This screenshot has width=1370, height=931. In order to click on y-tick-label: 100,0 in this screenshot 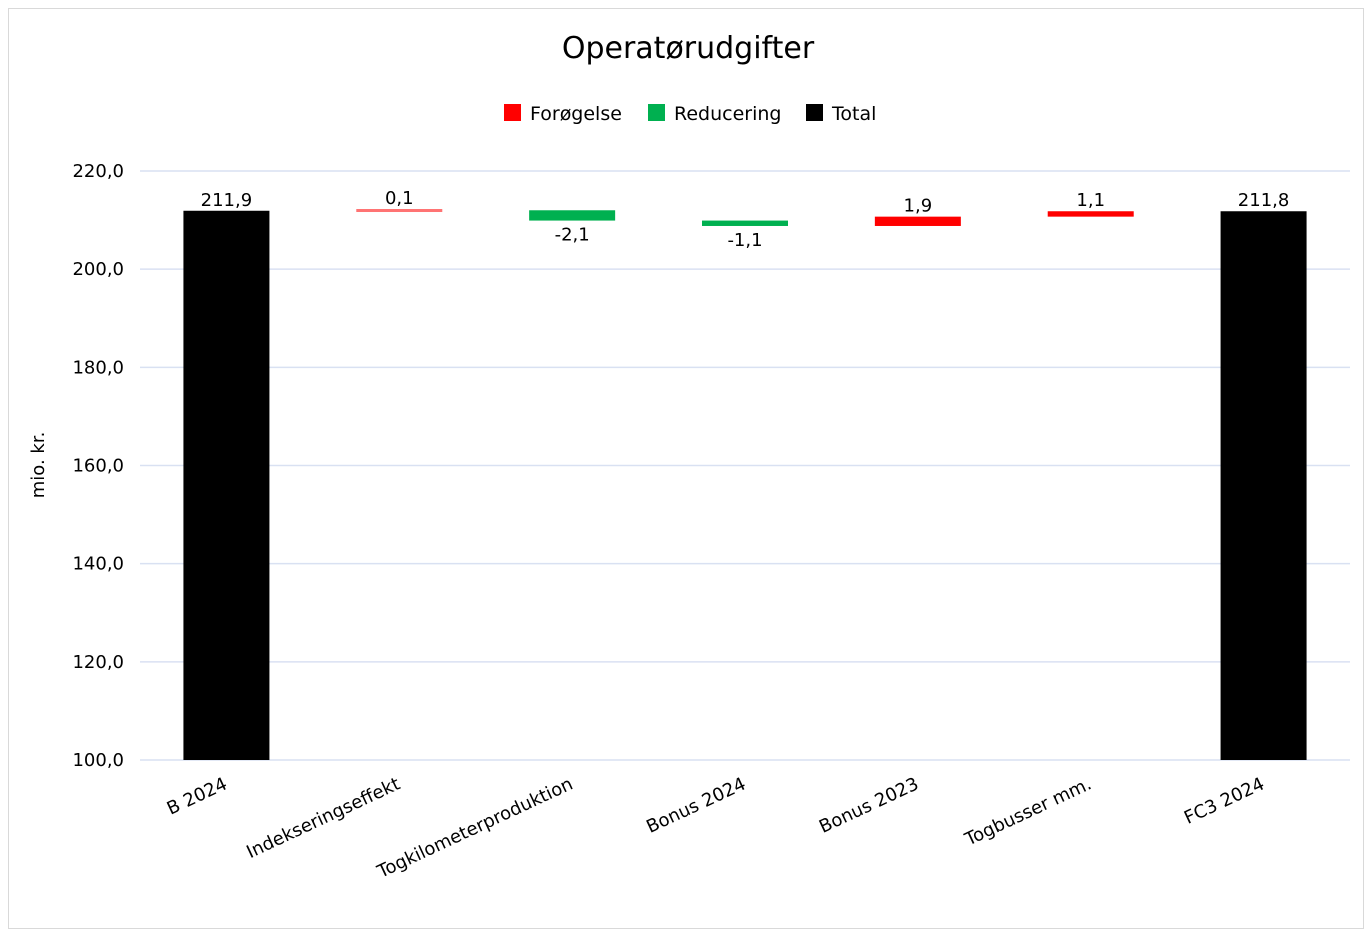, I will do `click(98, 760)`.